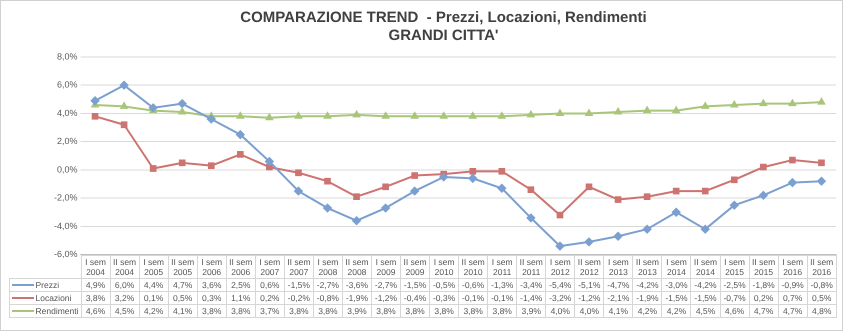  I want to click on data-label: 4,9%, so click(95, 285).